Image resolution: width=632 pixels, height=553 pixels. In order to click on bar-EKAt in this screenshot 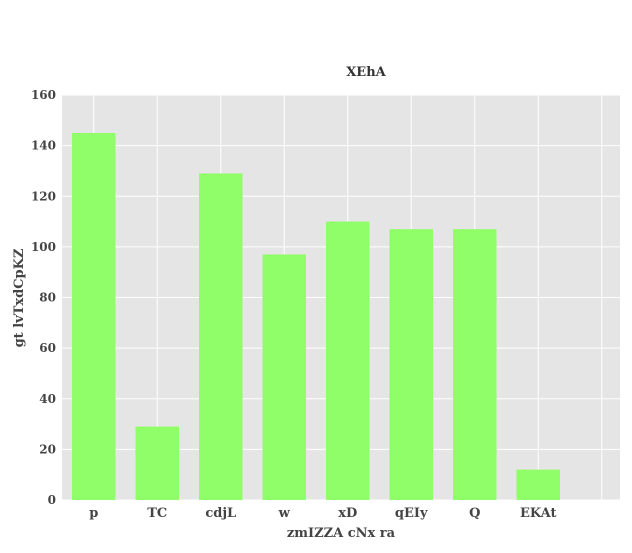, I will do `click(538, 484)`.